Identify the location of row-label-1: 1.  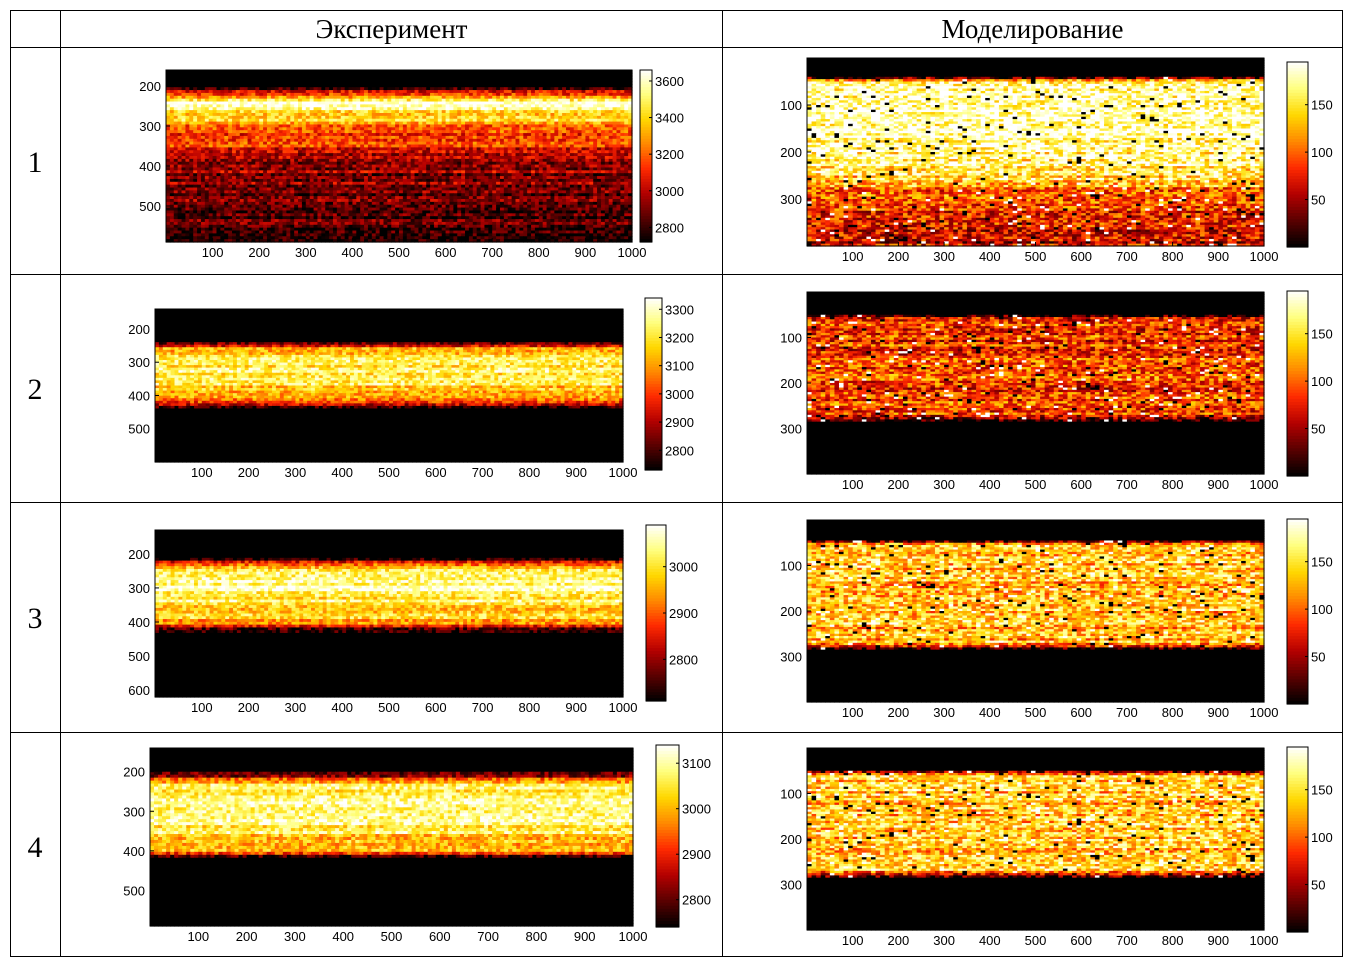
(35, 163).